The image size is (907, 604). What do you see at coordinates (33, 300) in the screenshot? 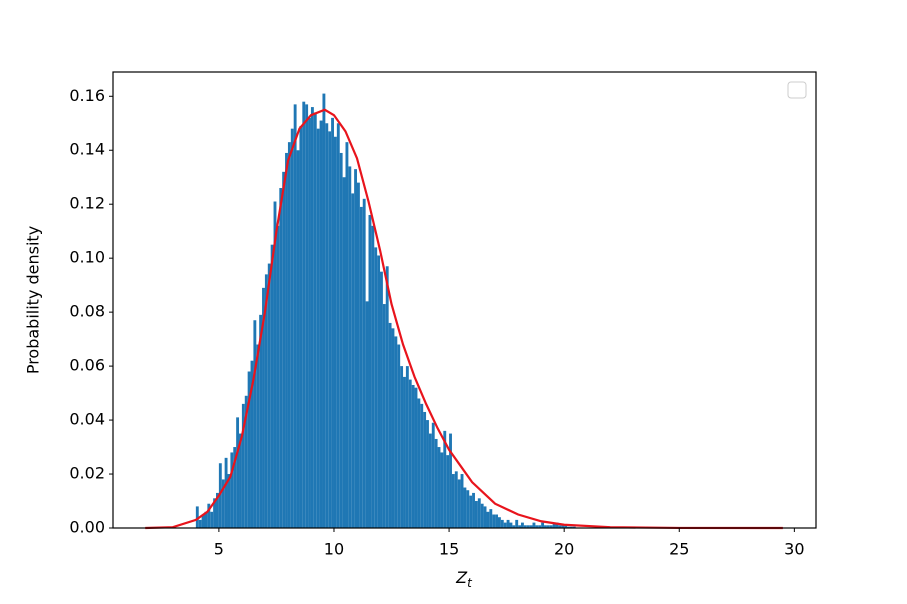
I see `y-axis-label: Probability density` at bounding box center [33, 300].